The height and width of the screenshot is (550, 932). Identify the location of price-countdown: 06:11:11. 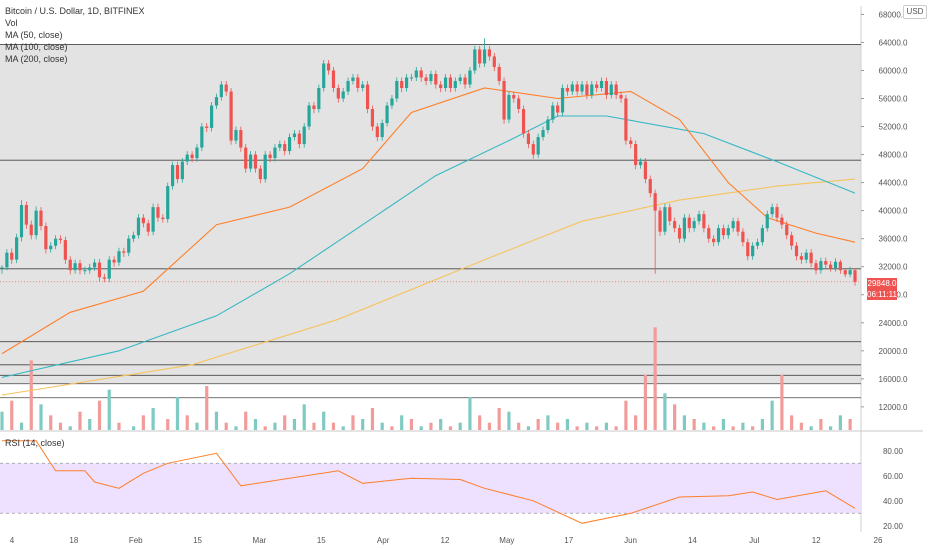
(882, 294).